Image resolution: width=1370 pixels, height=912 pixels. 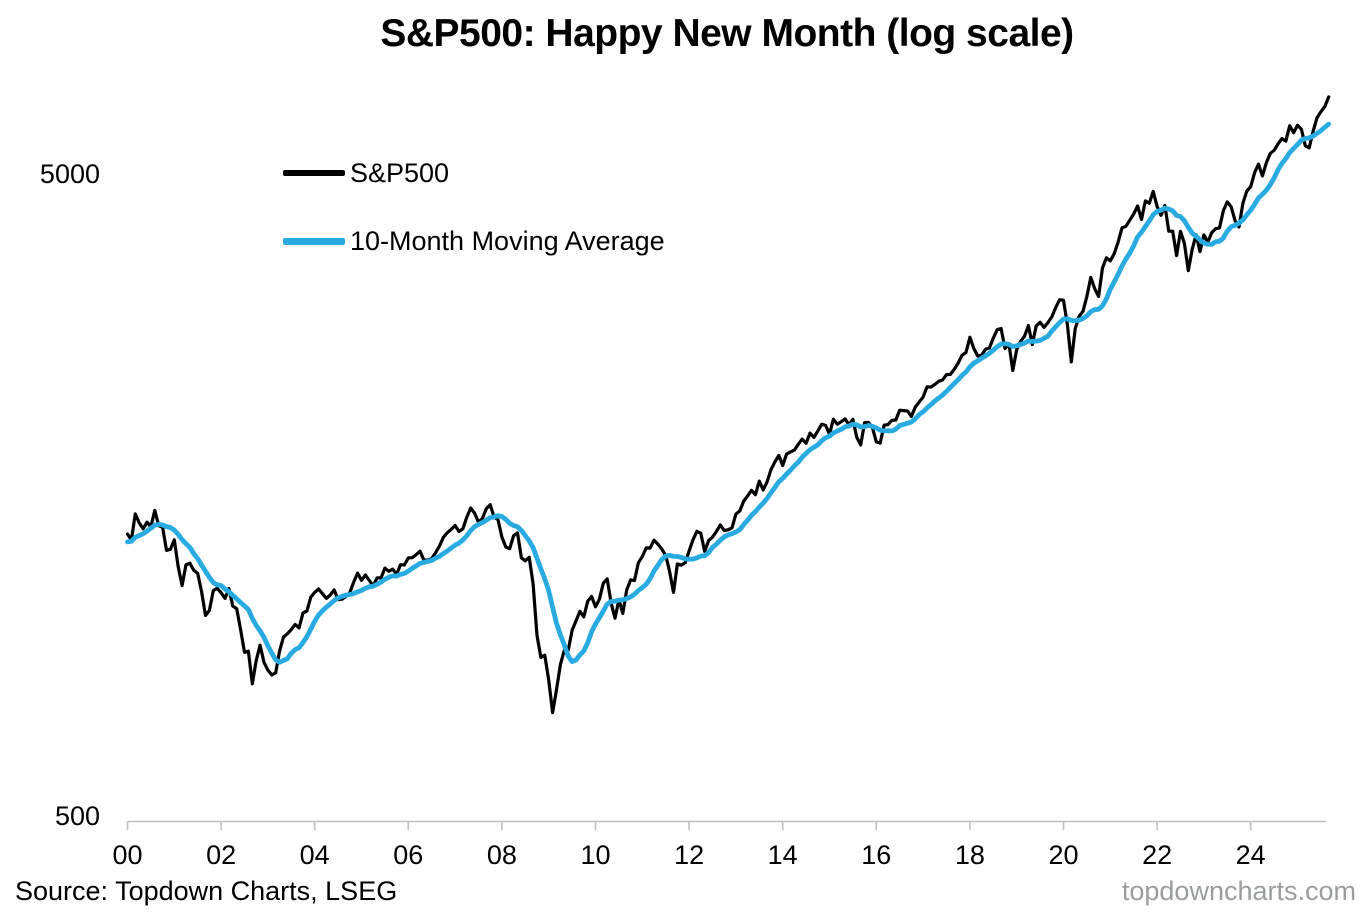 What do you see at coordinates (507, 240) in the screenshot?
I see `legend-label-ma10: 10-Month Moving Average` at bounding box center [507, 240].